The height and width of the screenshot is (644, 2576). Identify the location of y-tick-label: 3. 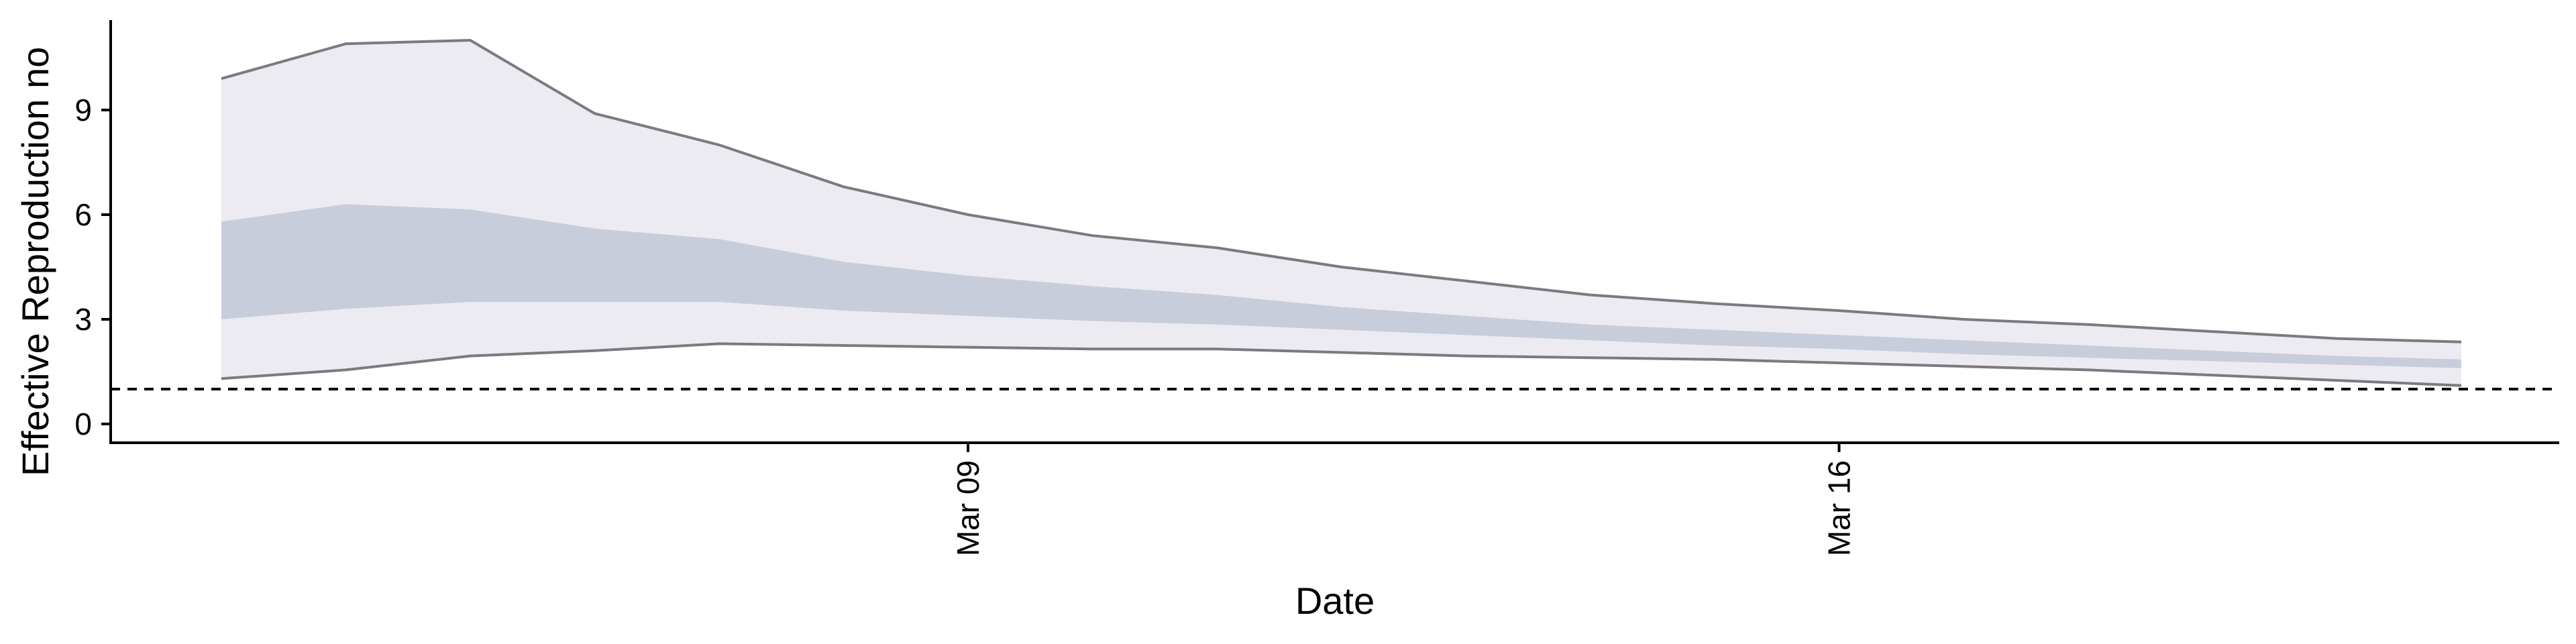
(83, 319).